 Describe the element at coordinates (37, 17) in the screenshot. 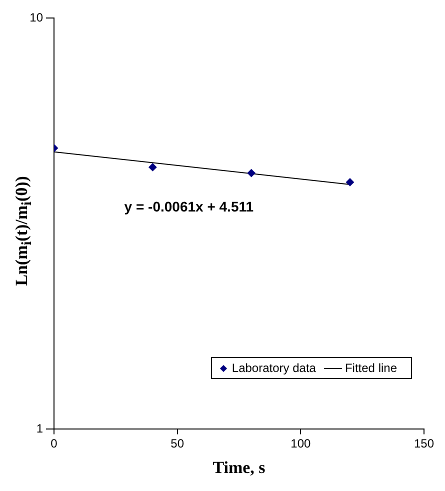

I see `y-tick-label: 10` at that location.